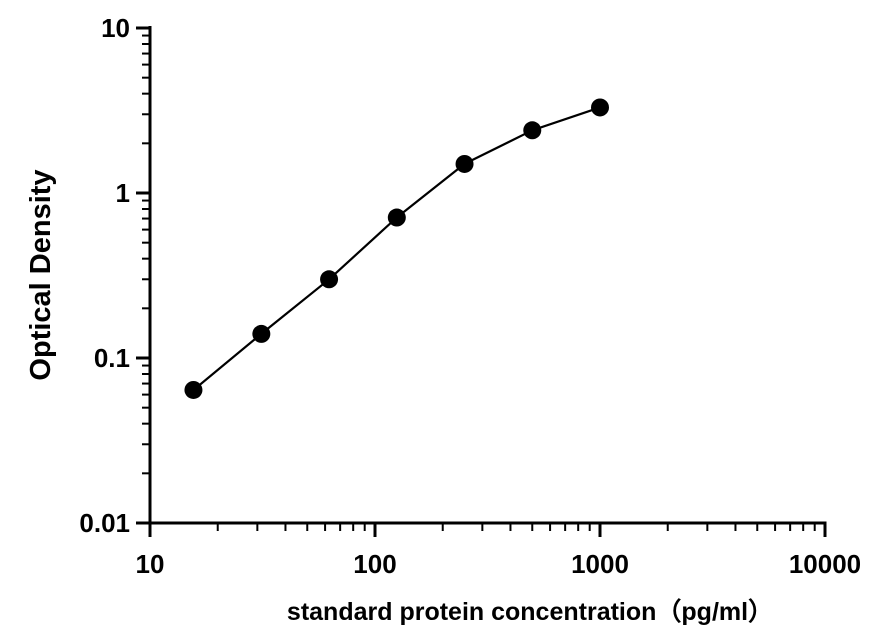 Image resolution: width=874 pixels, height=634 pixels. Describe the element at coordinates (115, 28) in the screenshot. I see `y-tick-label: 10` at that location.